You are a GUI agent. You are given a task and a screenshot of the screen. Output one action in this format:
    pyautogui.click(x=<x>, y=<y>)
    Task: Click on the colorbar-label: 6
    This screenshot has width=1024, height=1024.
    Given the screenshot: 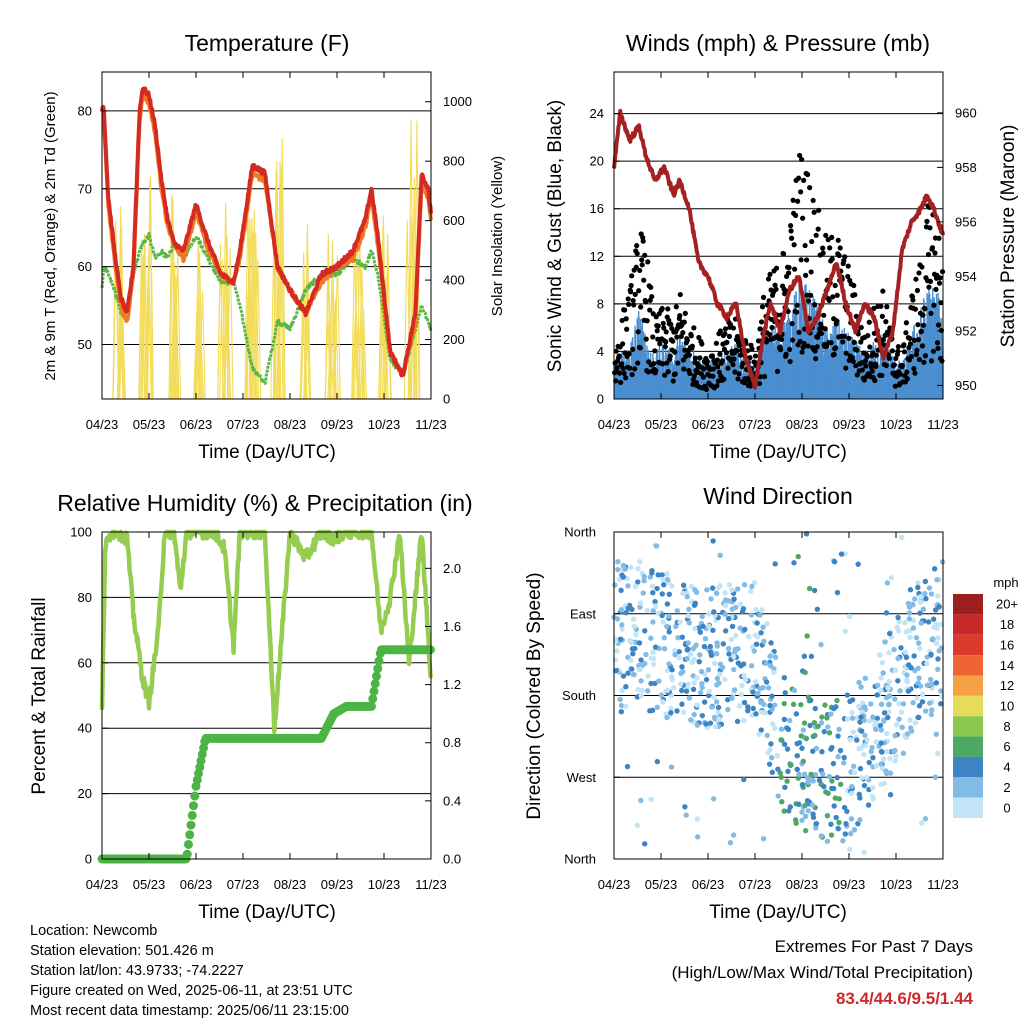 What is the action you would take?
    pyautogui.click(x=1006, y=746)
    